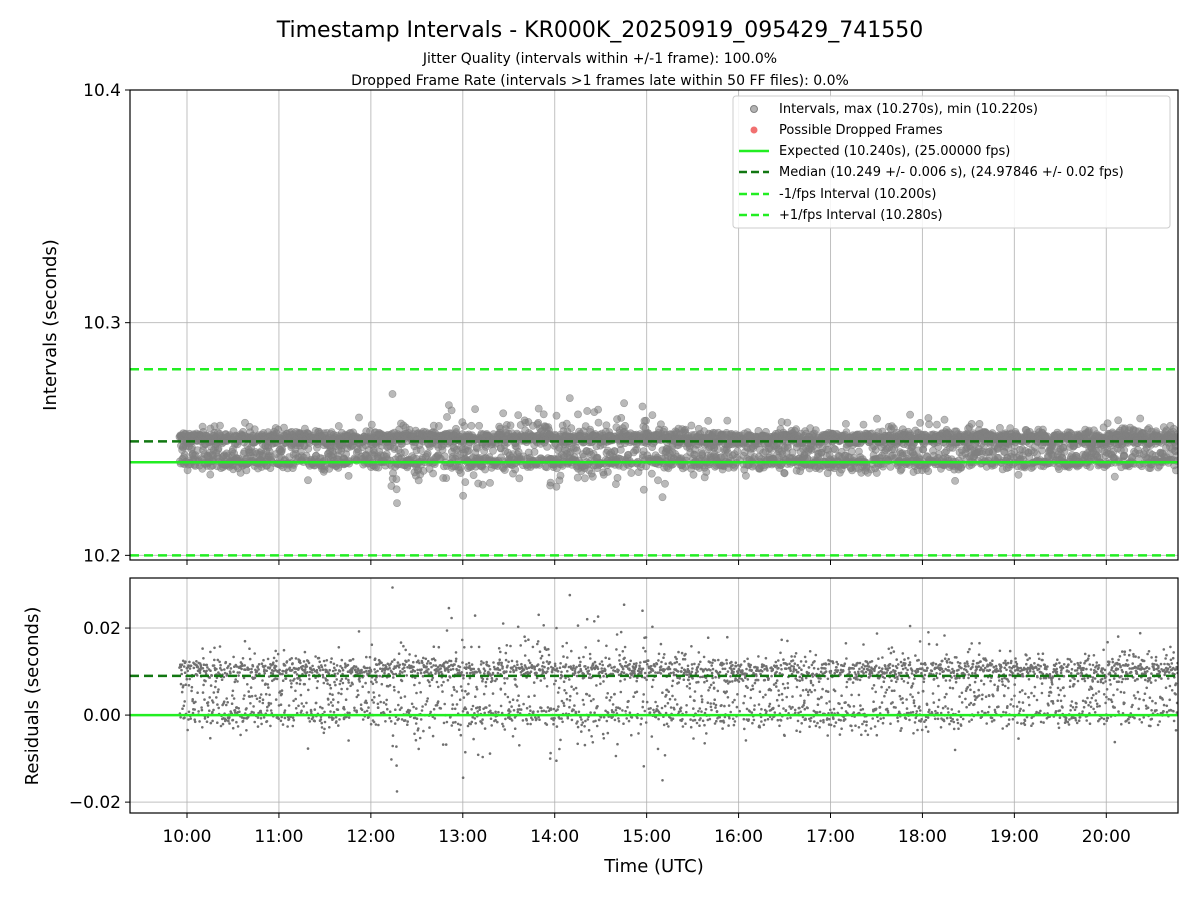 The height and width of the screenshot is (900, 1200). I want to click on legend-item-expected: Expected (10.240s), (25.00000 fps), so click(874, 151).